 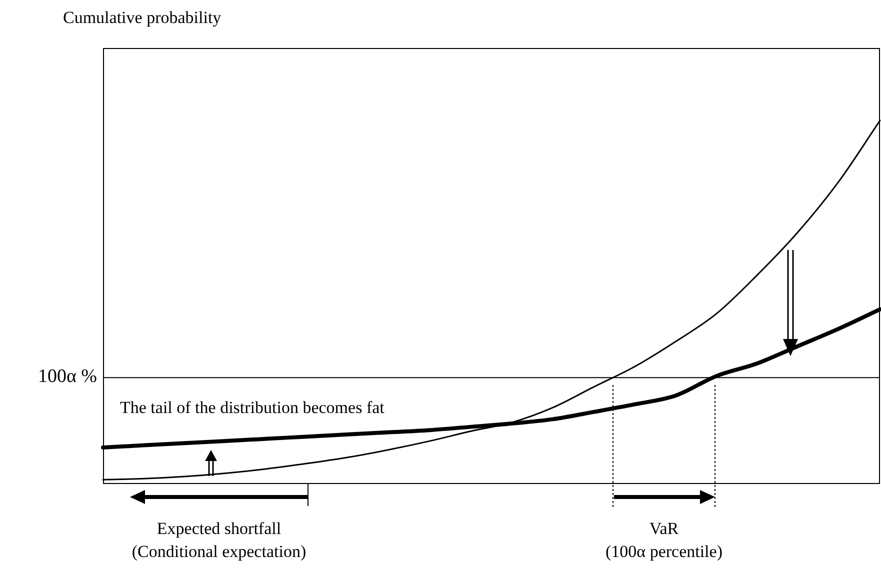 What do you see at coordinates (142, 18) in the screenshot?
I see `text: Cumulative probability` at bounding box center [142, 18].